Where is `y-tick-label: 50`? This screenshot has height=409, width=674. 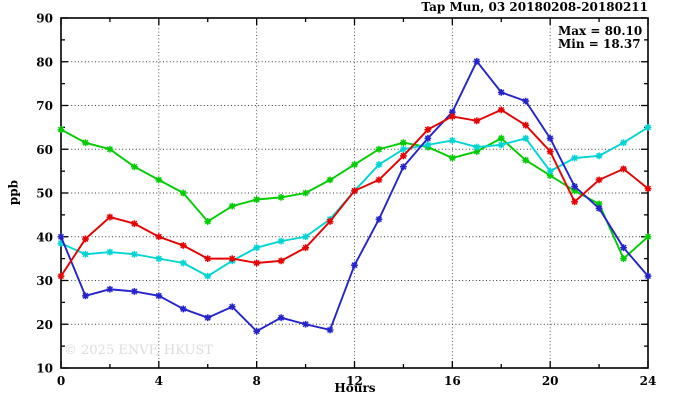 y-tick-label: 50 is located at coordinates (44, 194).